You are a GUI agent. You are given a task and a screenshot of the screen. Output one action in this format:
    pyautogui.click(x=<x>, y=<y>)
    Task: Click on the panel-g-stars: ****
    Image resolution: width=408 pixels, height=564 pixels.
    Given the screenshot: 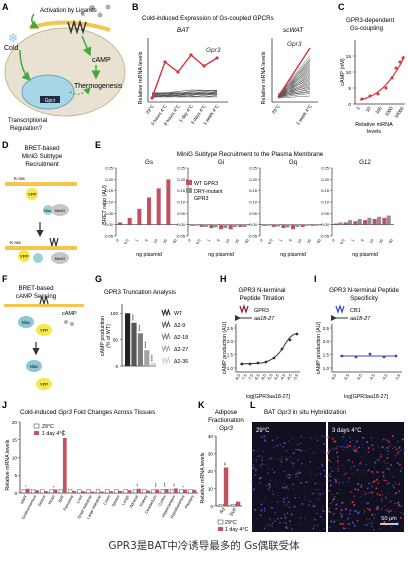 What is the action you would take?
    pyautogui.click(x=139, y=327)
    